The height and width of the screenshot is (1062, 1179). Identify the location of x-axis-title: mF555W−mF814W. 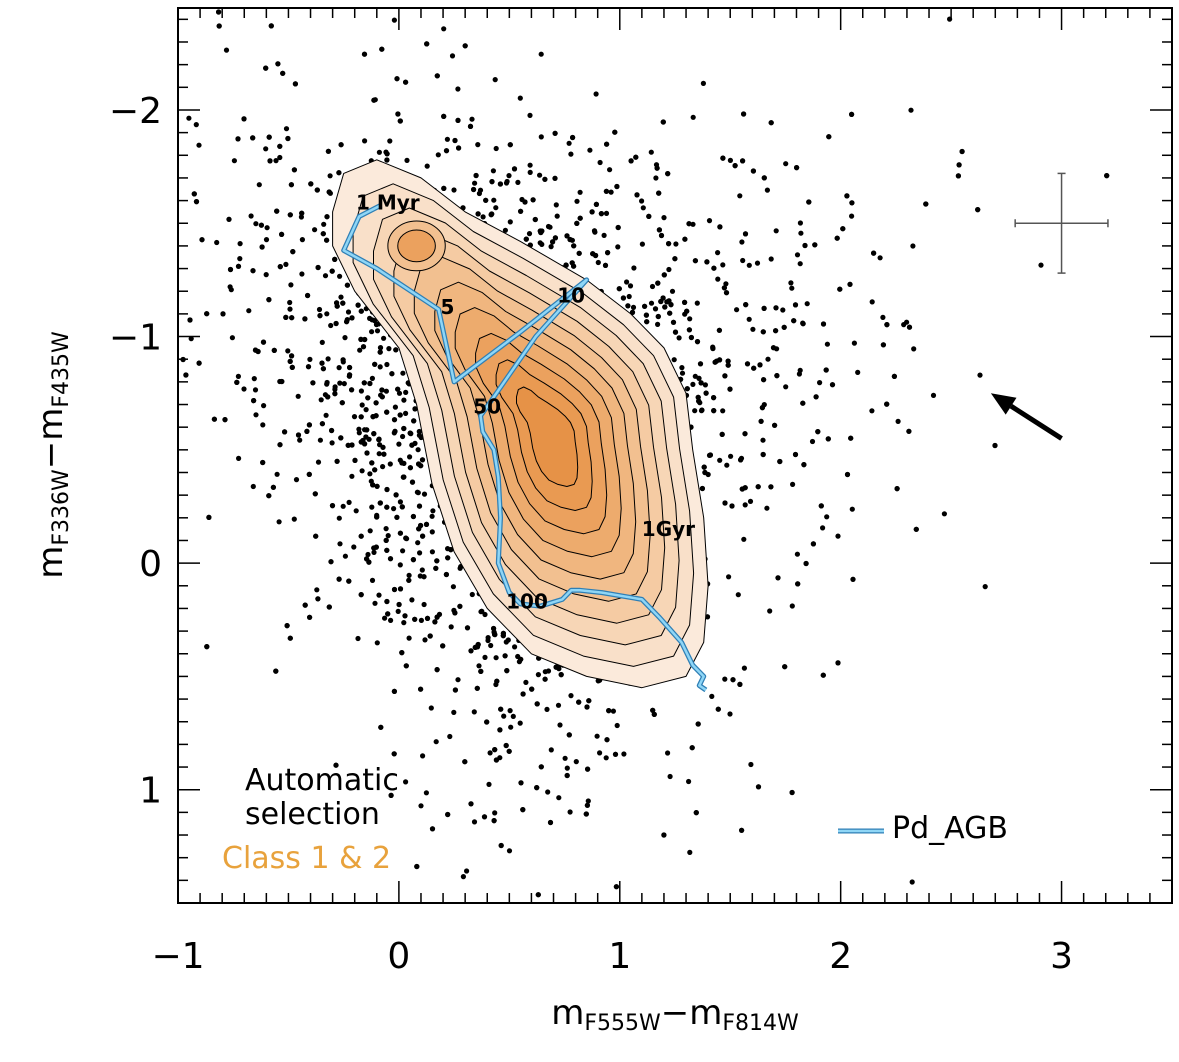
(675, 1014).